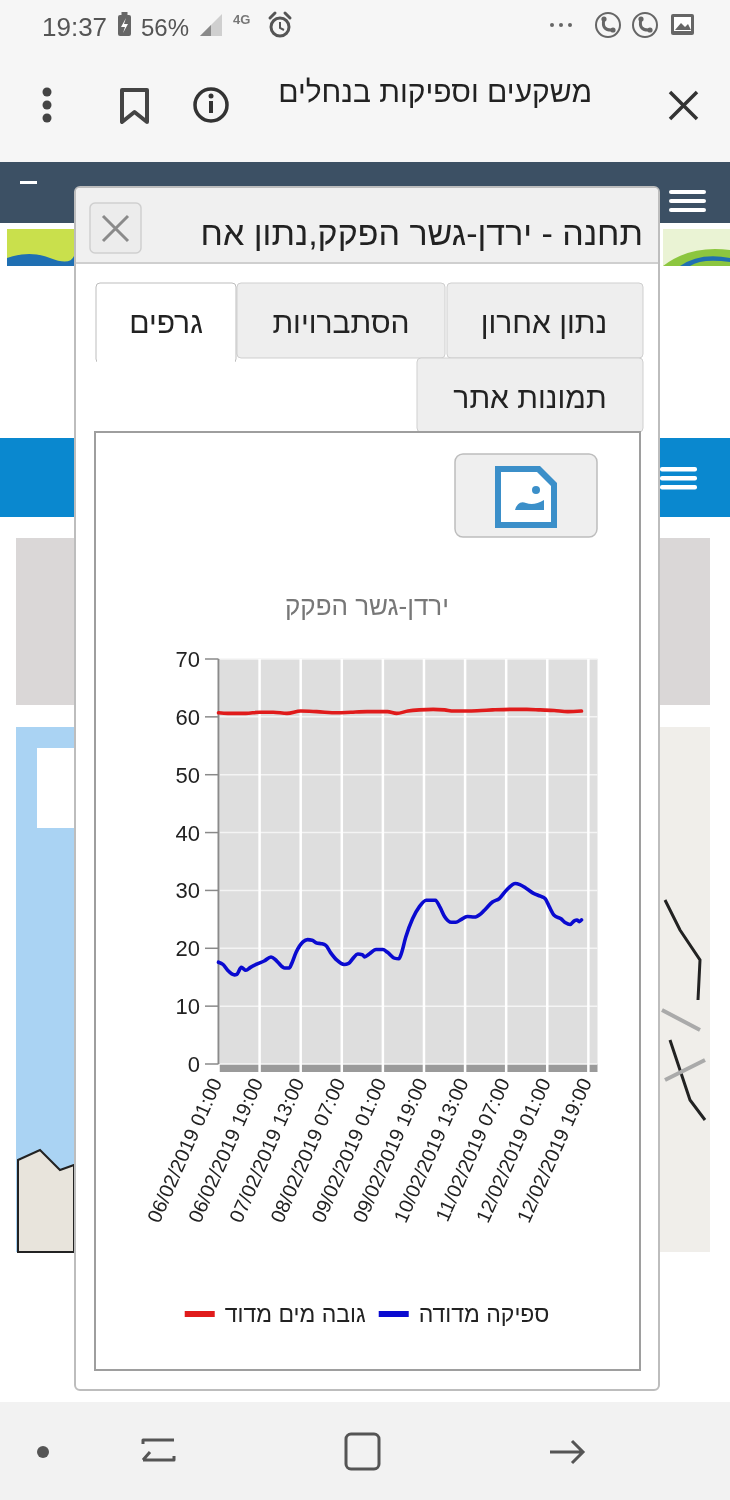  I want to click on text: 4G, so click(242, 19).